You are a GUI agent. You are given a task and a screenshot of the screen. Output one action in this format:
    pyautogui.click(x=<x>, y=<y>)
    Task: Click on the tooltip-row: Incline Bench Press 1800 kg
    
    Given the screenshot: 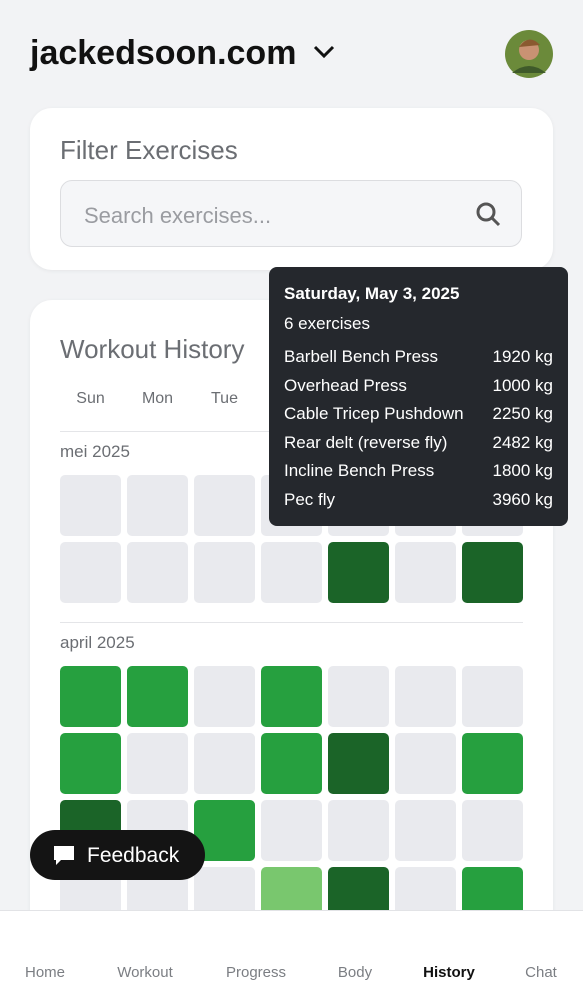 What is the action you would take?
    pyautogui.click(x=418, y=472)
    